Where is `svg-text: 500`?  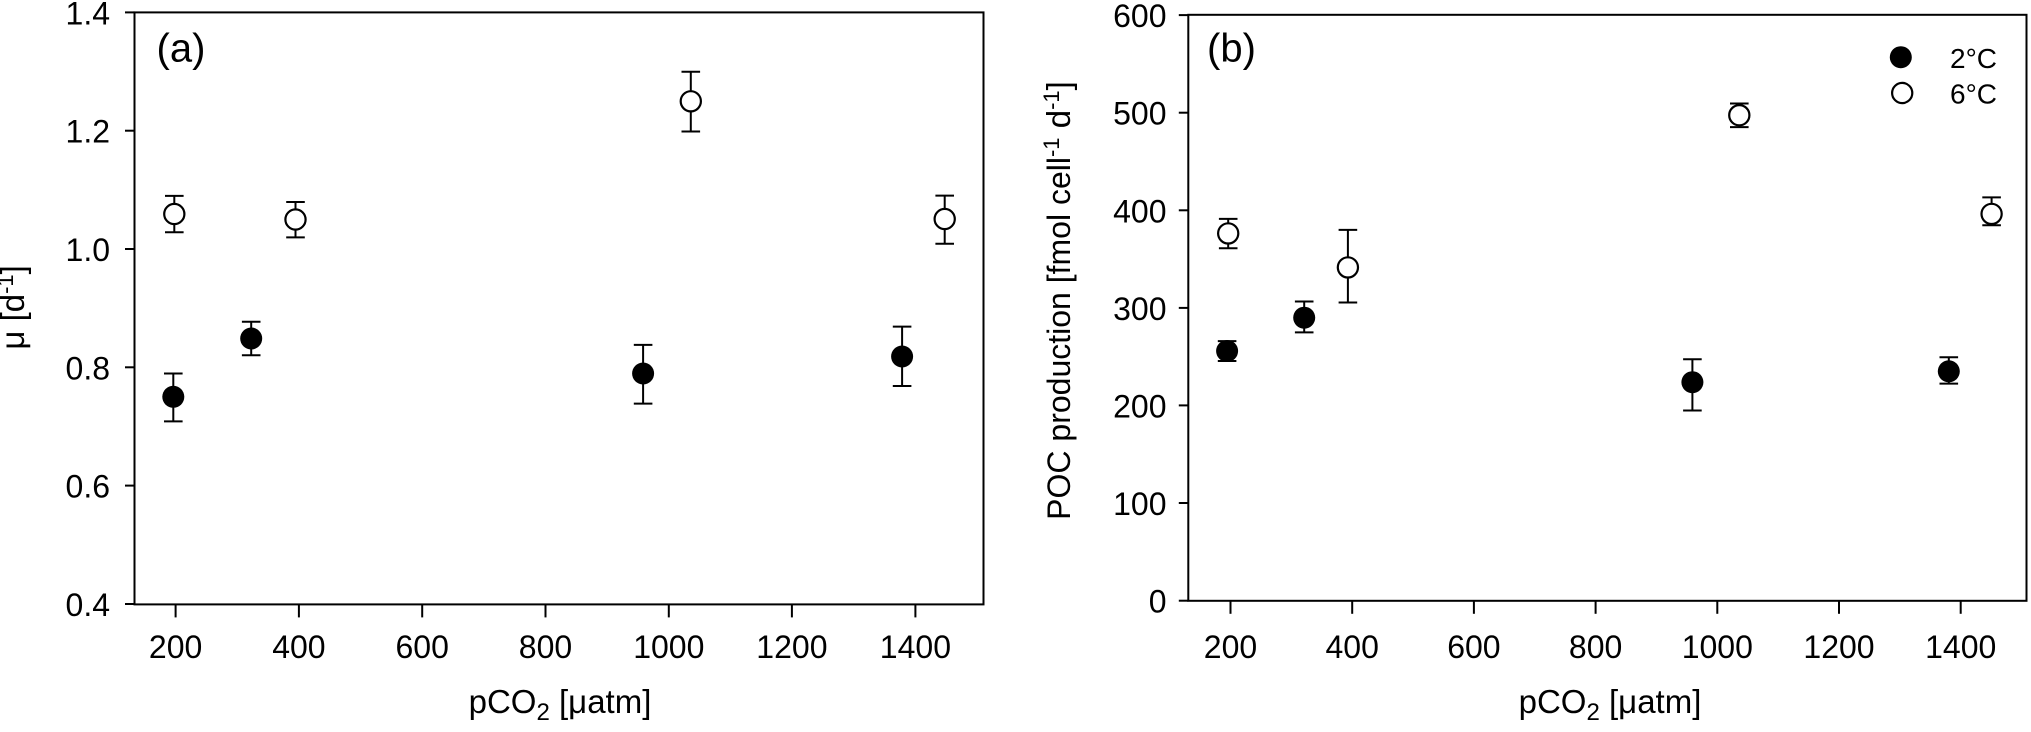 svg-text: 500 is located at coordinates (1139, 114).